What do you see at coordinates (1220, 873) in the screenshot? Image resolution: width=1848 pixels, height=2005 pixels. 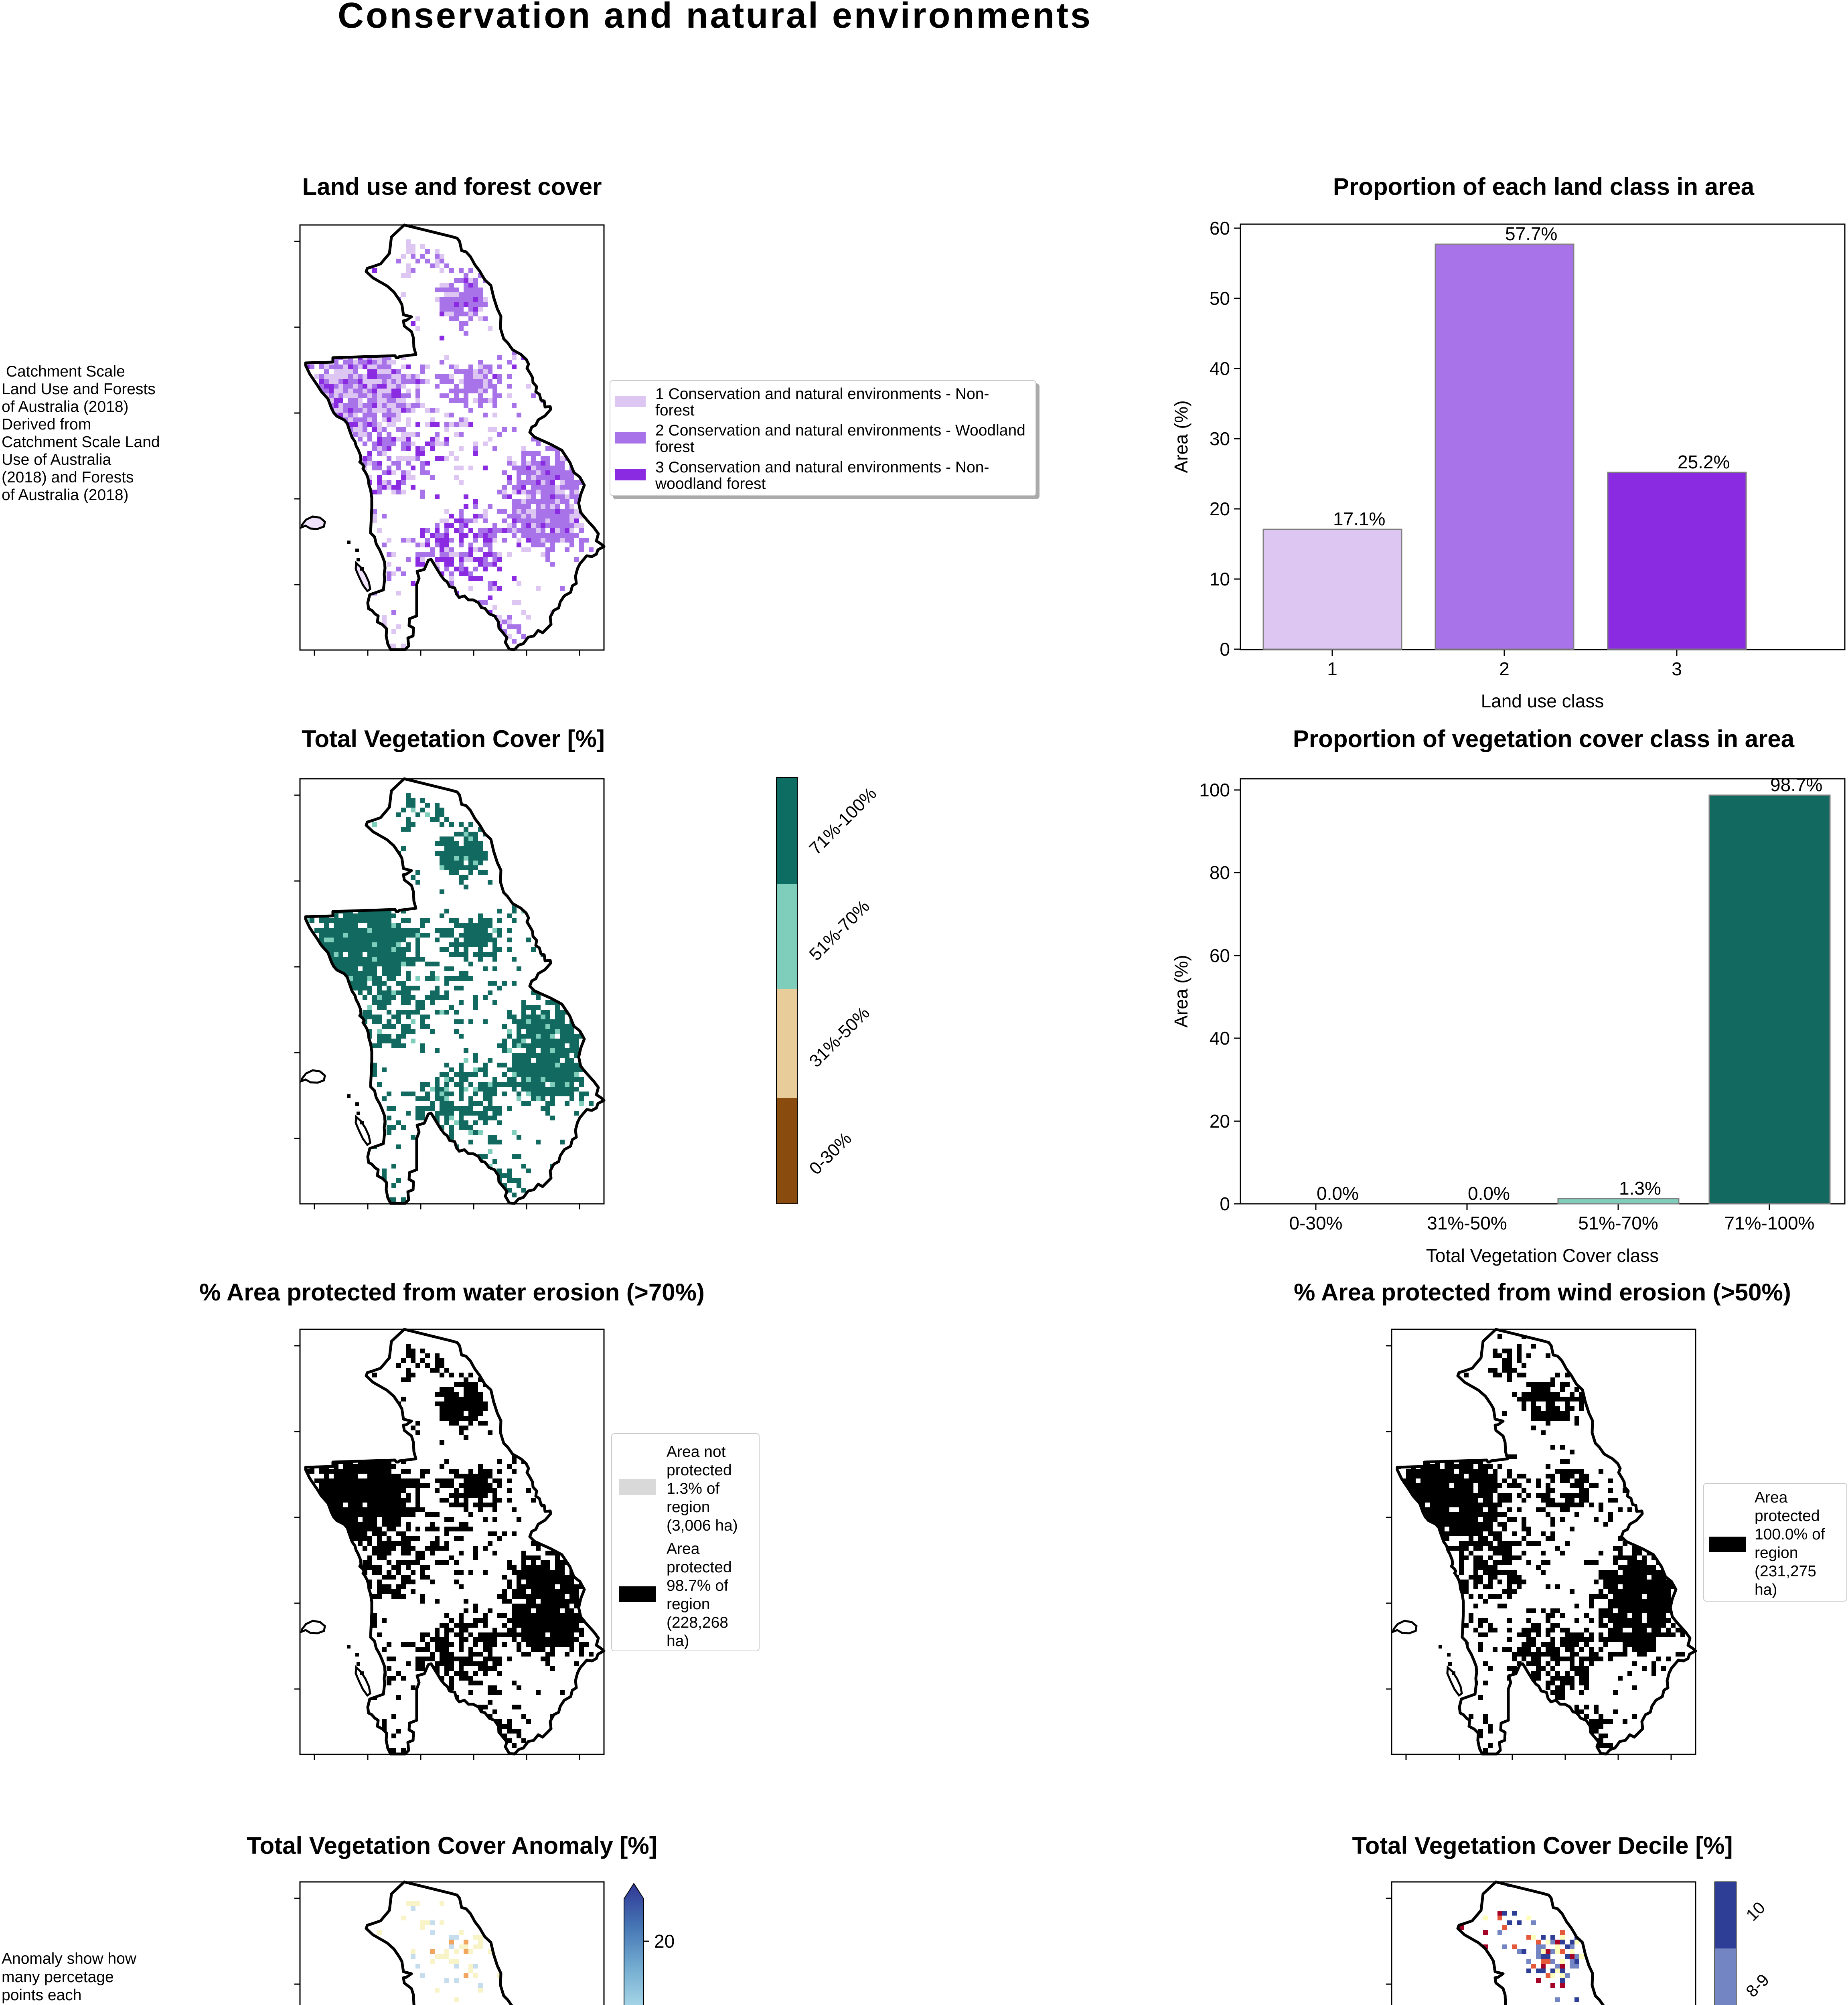 I see `svg-text: 80` at bounding box center [1220, 873].